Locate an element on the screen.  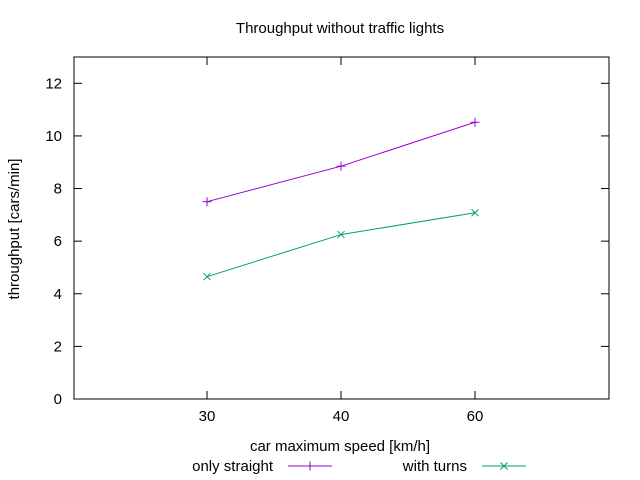
legend-label-1: only straight is located at coordinates (233, 466).